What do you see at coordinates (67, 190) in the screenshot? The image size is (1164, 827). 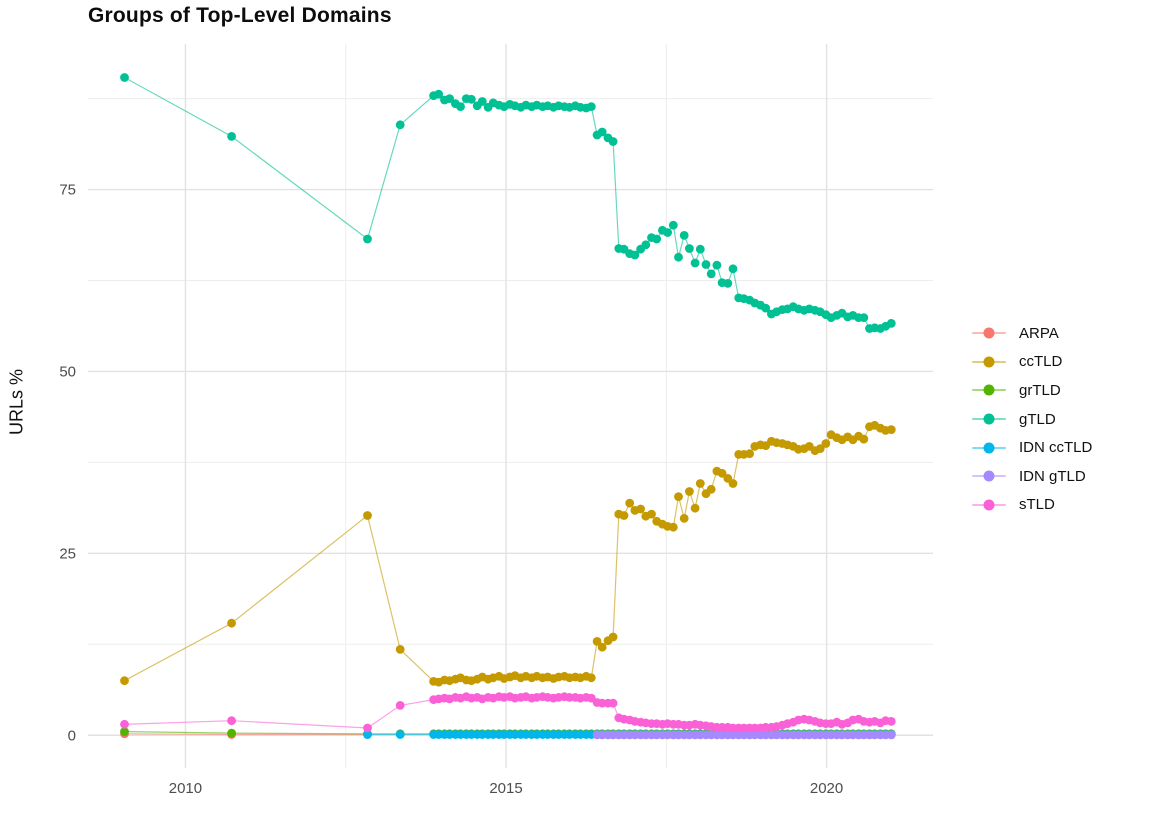 I see `y-tick-label: 75` at bounding box center [67, 190].